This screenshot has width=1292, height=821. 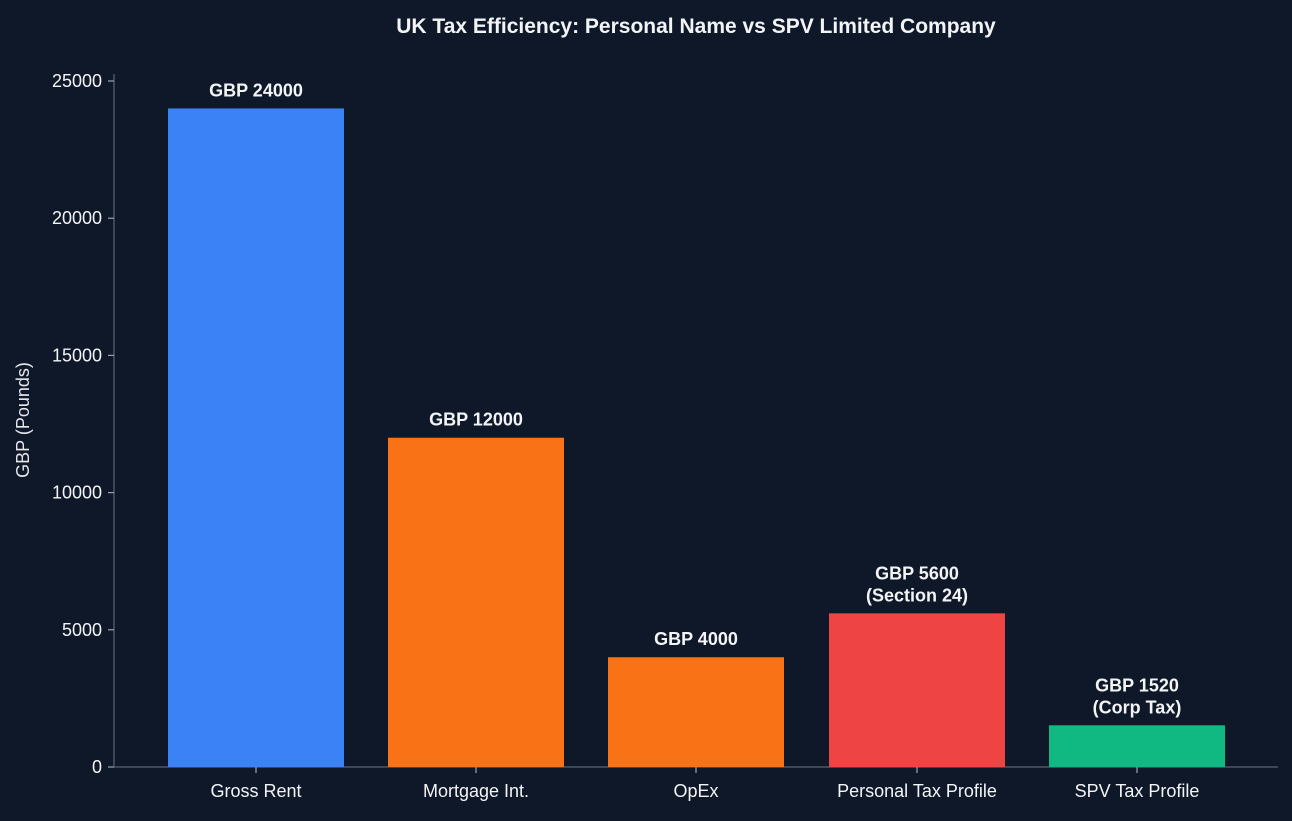 What do you see at coordinates (696, 639) in the screenshot?
I see `bar-value-label: GBP 4000` at bounding box center [696, 639].